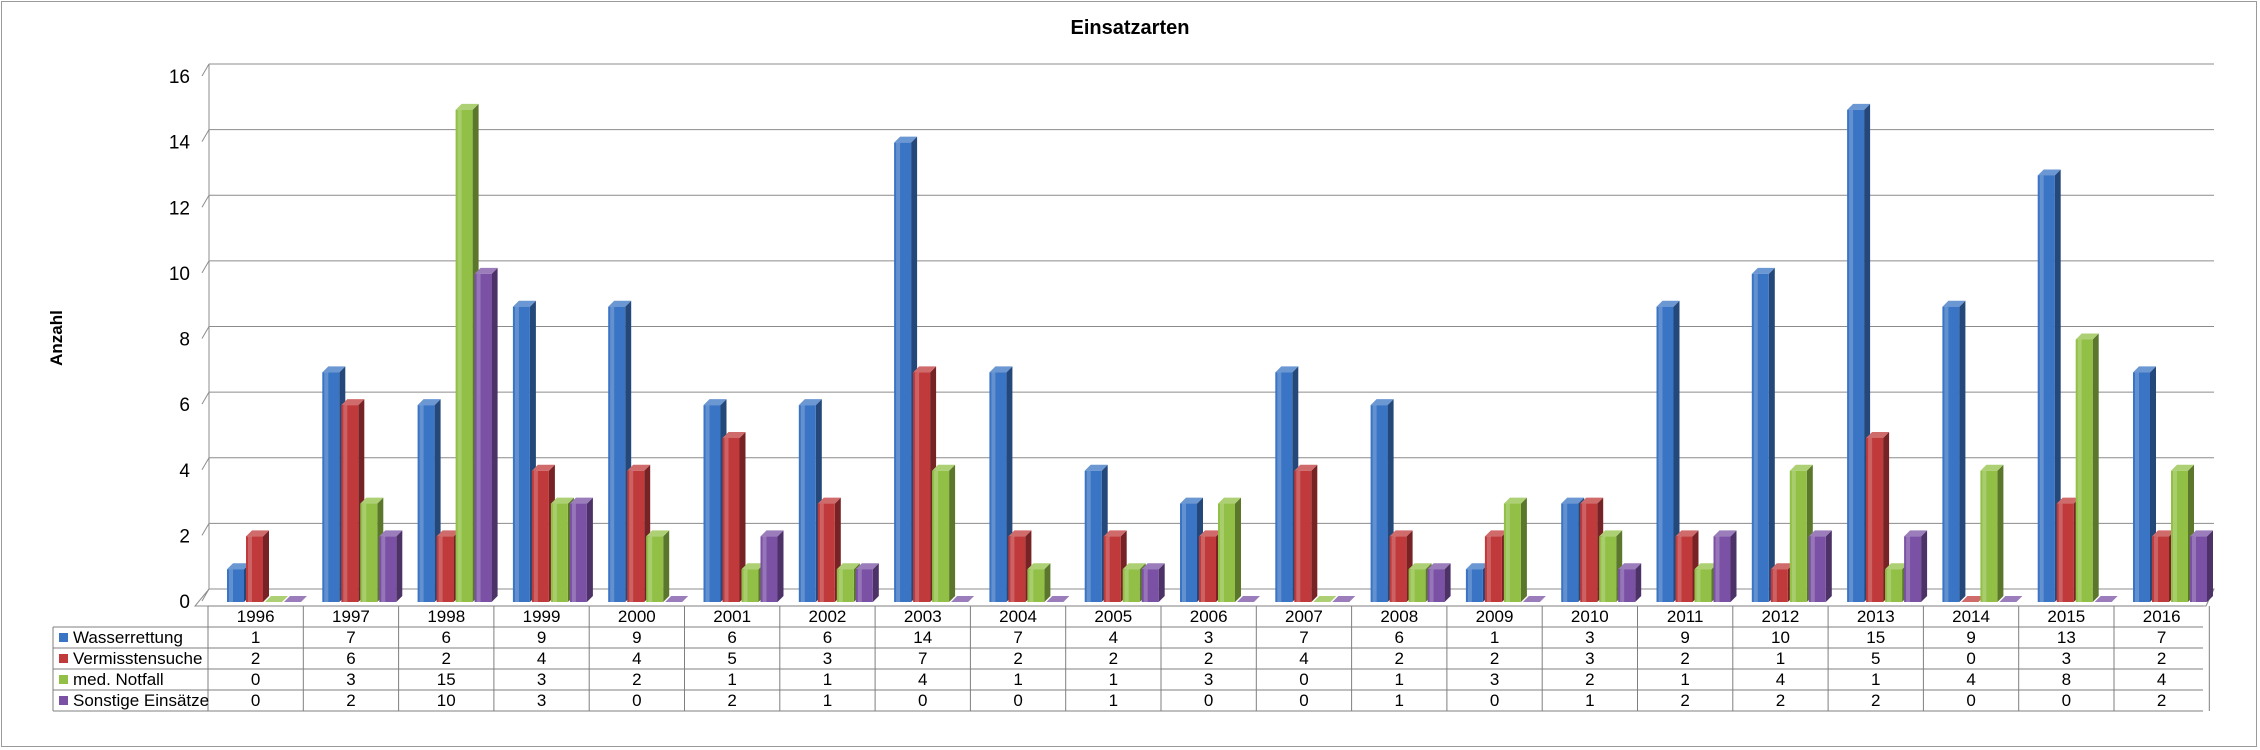  What do you see at coordinates (1828, 566) in the screenshot?
I see `bar-sonstige-eins-tze-2012-side` at bounding box center [1828, 566].